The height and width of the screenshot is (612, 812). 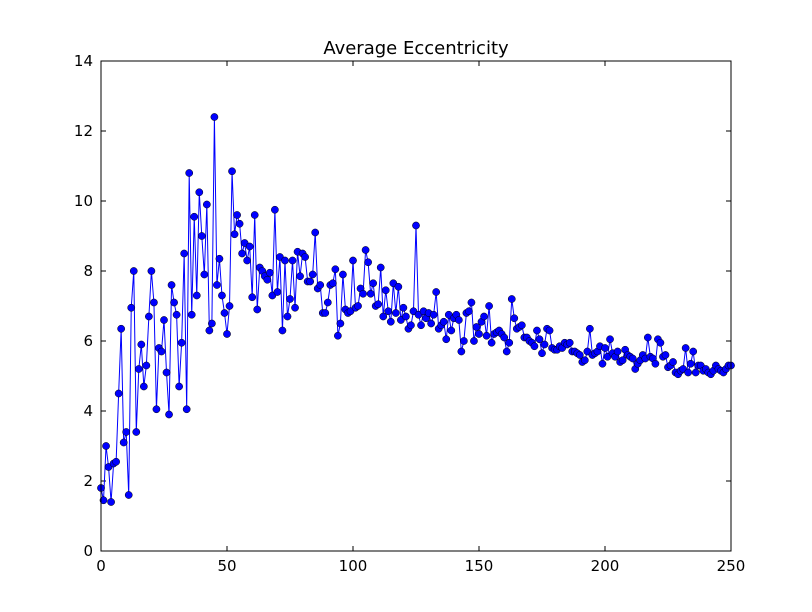 What do you see at coordinates (88, 341) in the screenshot?
I see `y-tick-label: 6` at bounding box center [88, 341].